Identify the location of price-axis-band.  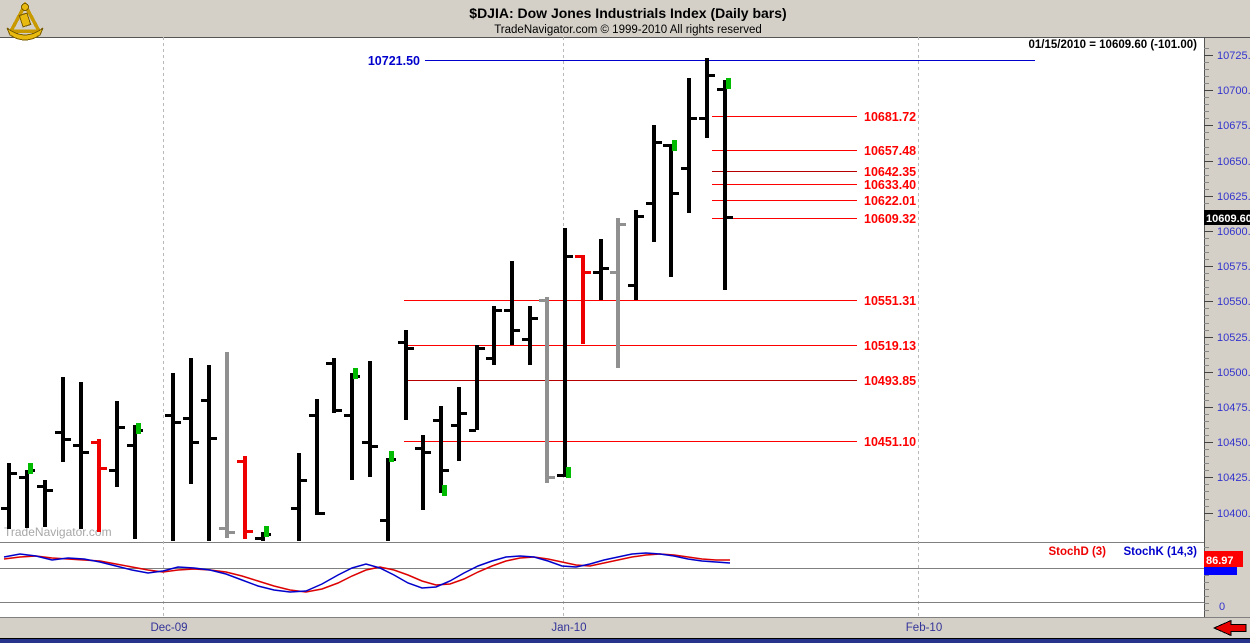
(1227, 327).